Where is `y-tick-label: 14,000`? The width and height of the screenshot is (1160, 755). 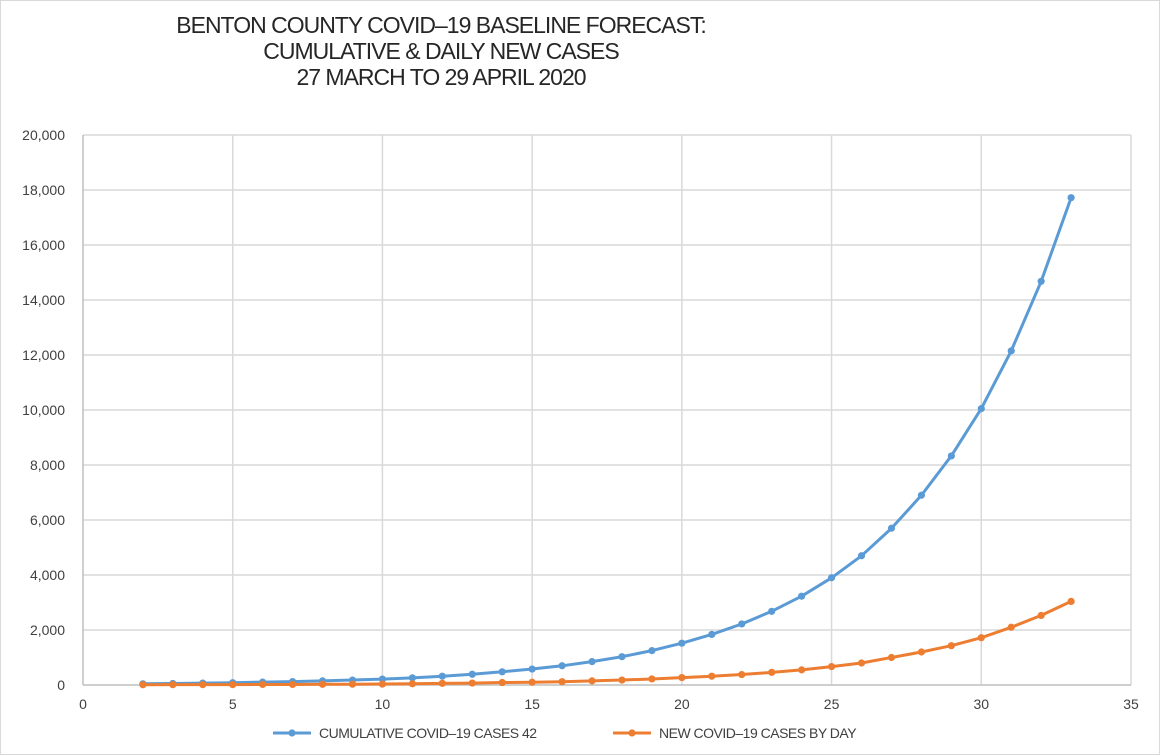
y-tick-label: 14,000 is located at coordinates (43, 300).